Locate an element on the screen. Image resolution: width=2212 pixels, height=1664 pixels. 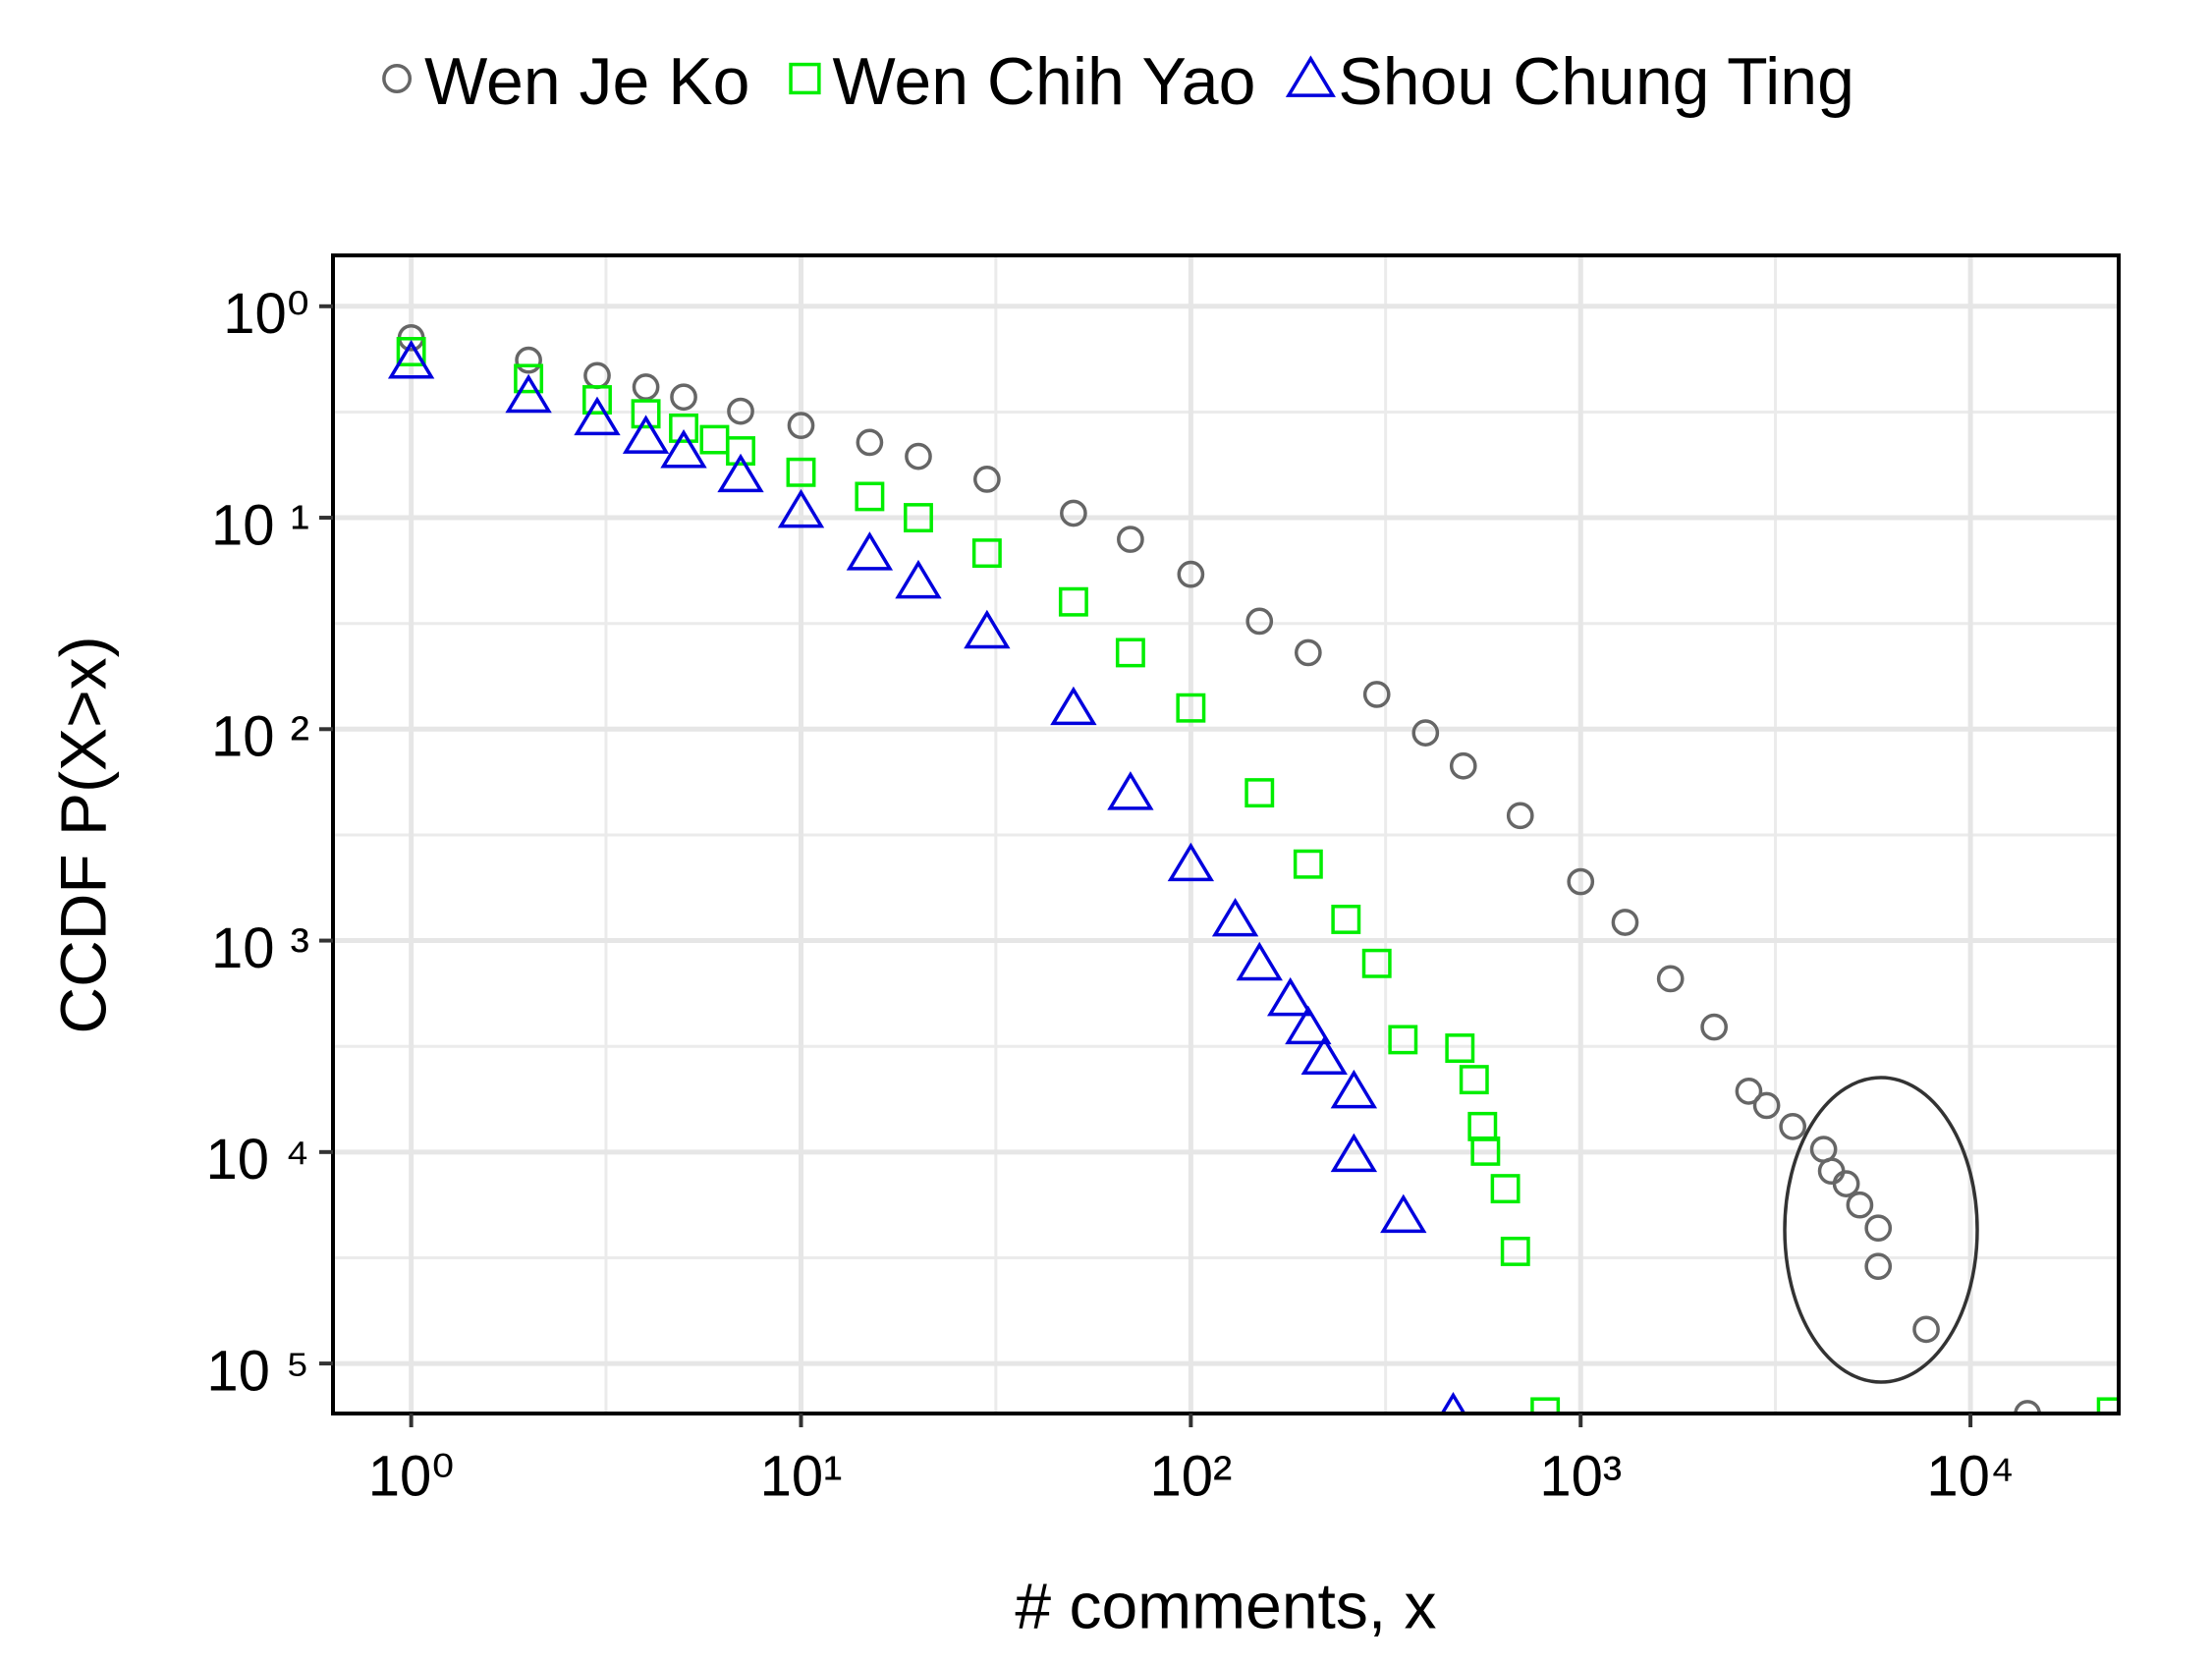
y-tick-label: 10⁰ is located at coordinates (266, 314).